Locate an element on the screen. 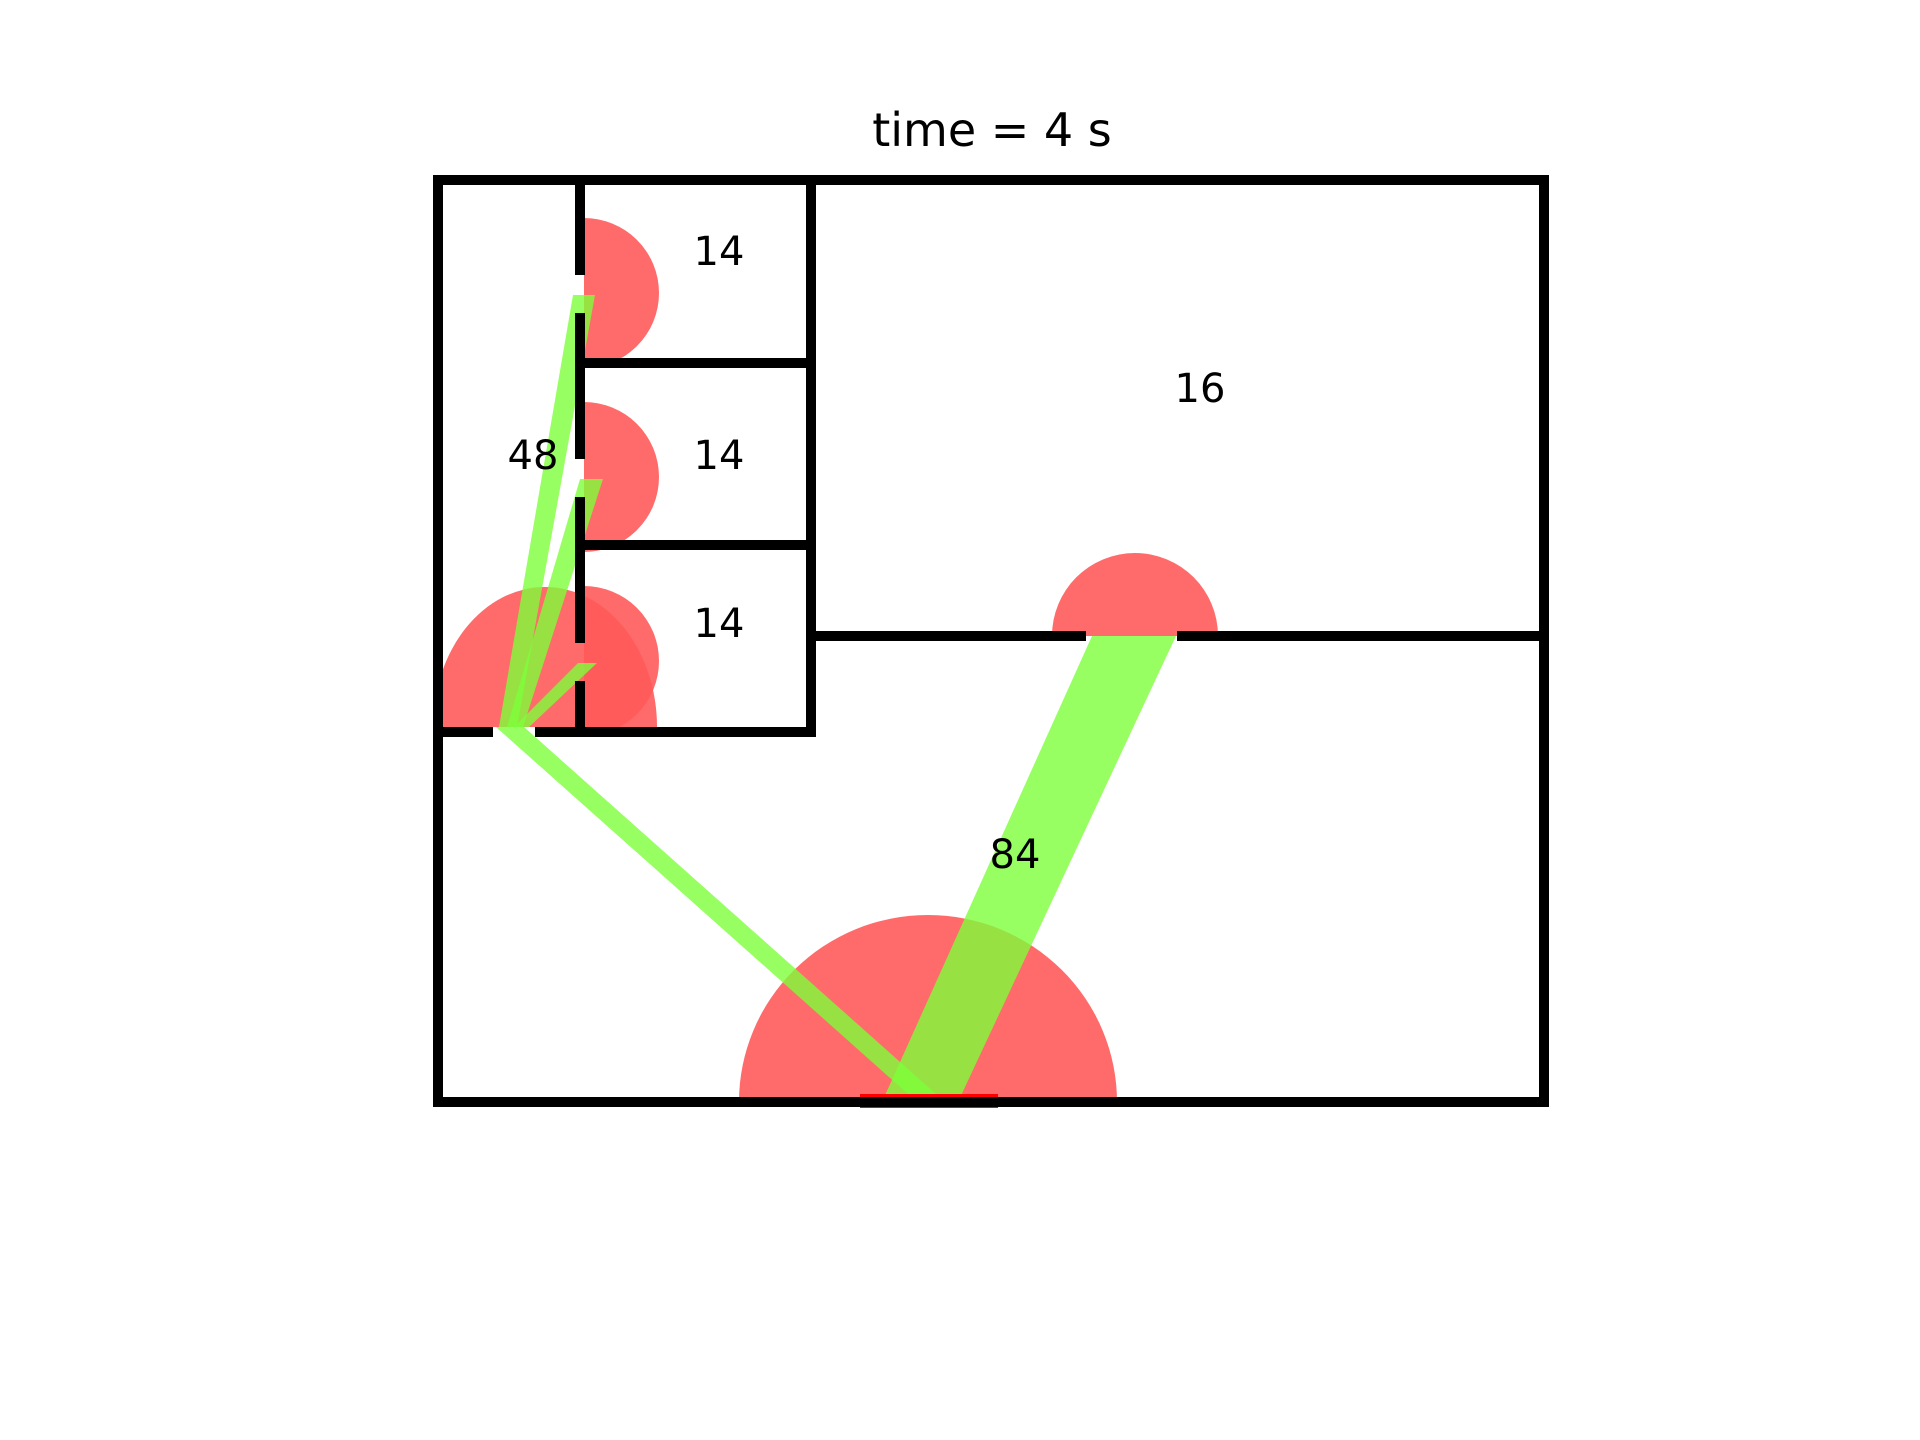 This screenshot has width=1920, height=1440. route-arrow-hall-exit is located at coordinates (1029, 869).